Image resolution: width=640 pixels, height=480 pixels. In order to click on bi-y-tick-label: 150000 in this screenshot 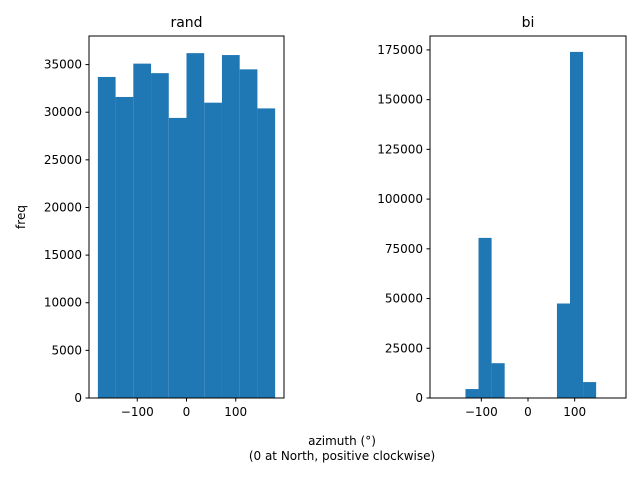, I will do `click(400, 100)`.